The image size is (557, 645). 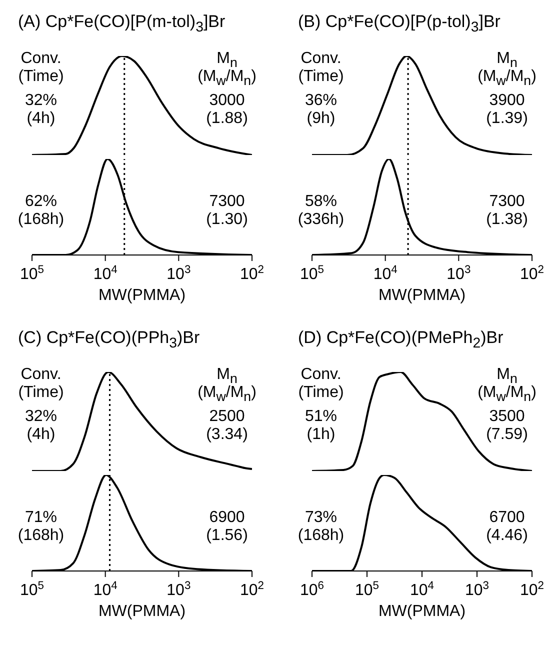 I want to click on annotation: 58%, so click(x=321, y=202).